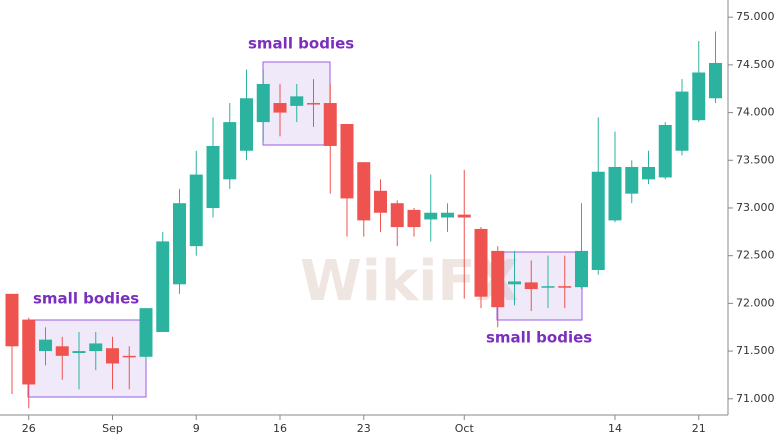 The width and height of the screenshot is (779, 446). What do you see at coordinates (755, 207) in the screenshot?
I see `y-tick-label: 73.000` at bounding box center [755, 207].